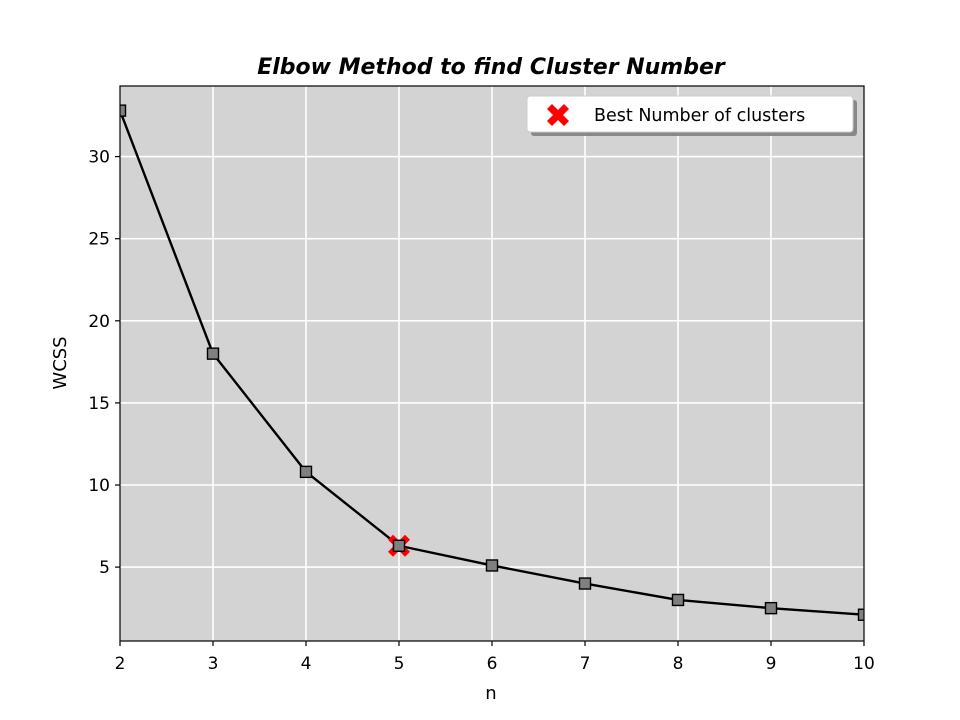 The image size is (960, 720). Describe the element at coordinates (490, 693) in the screenshot. I see `x-axis-label: n` at that location.